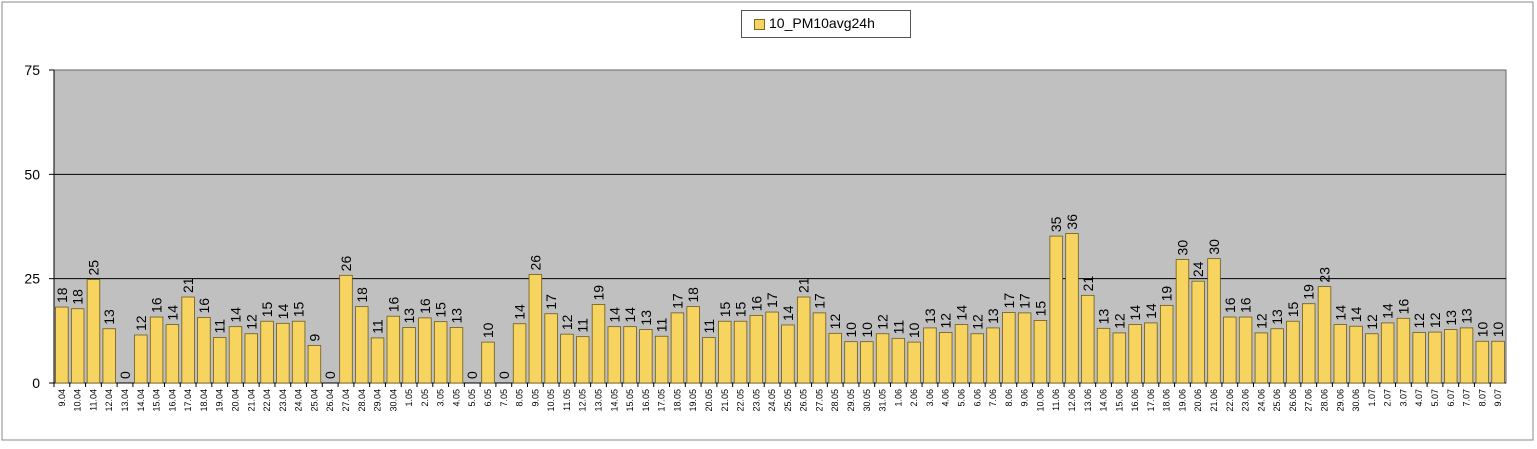 The image size is (1537, 449). I want to click on data-label: 35, so click(1056, 224).